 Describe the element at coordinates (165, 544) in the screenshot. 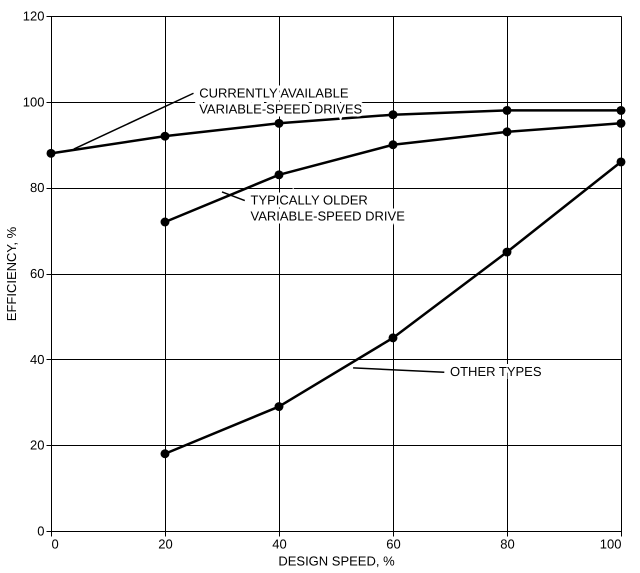

I see `x-tick-label: 20` at that location.